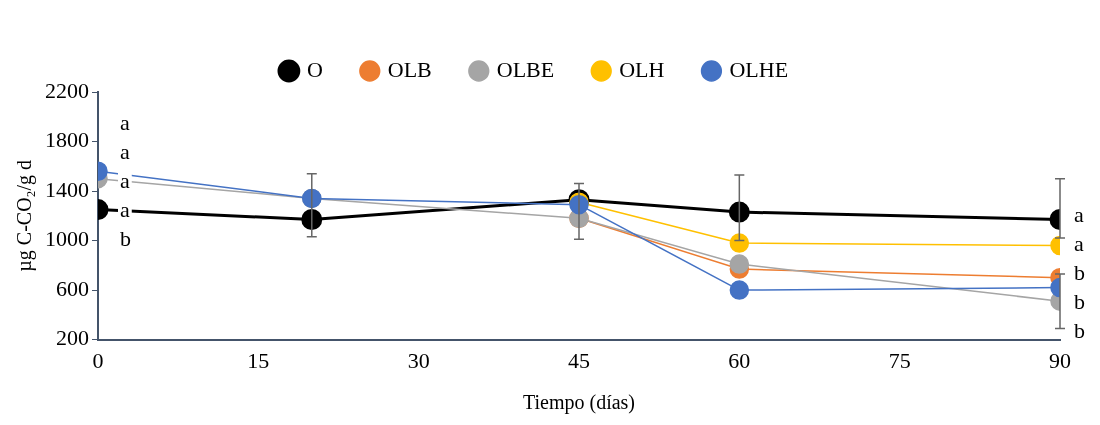 The image size is (1100, 425). Describe the element at coordinates (1060, 360) in the screenshot. I see `x-tick-label: 90` at that location.